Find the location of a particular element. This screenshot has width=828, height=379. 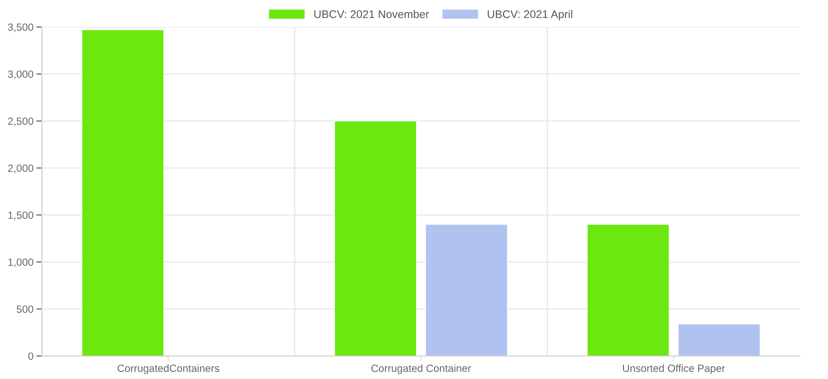

x-tick-label: CorrugatedContainers is located at coordinates (169, 369).